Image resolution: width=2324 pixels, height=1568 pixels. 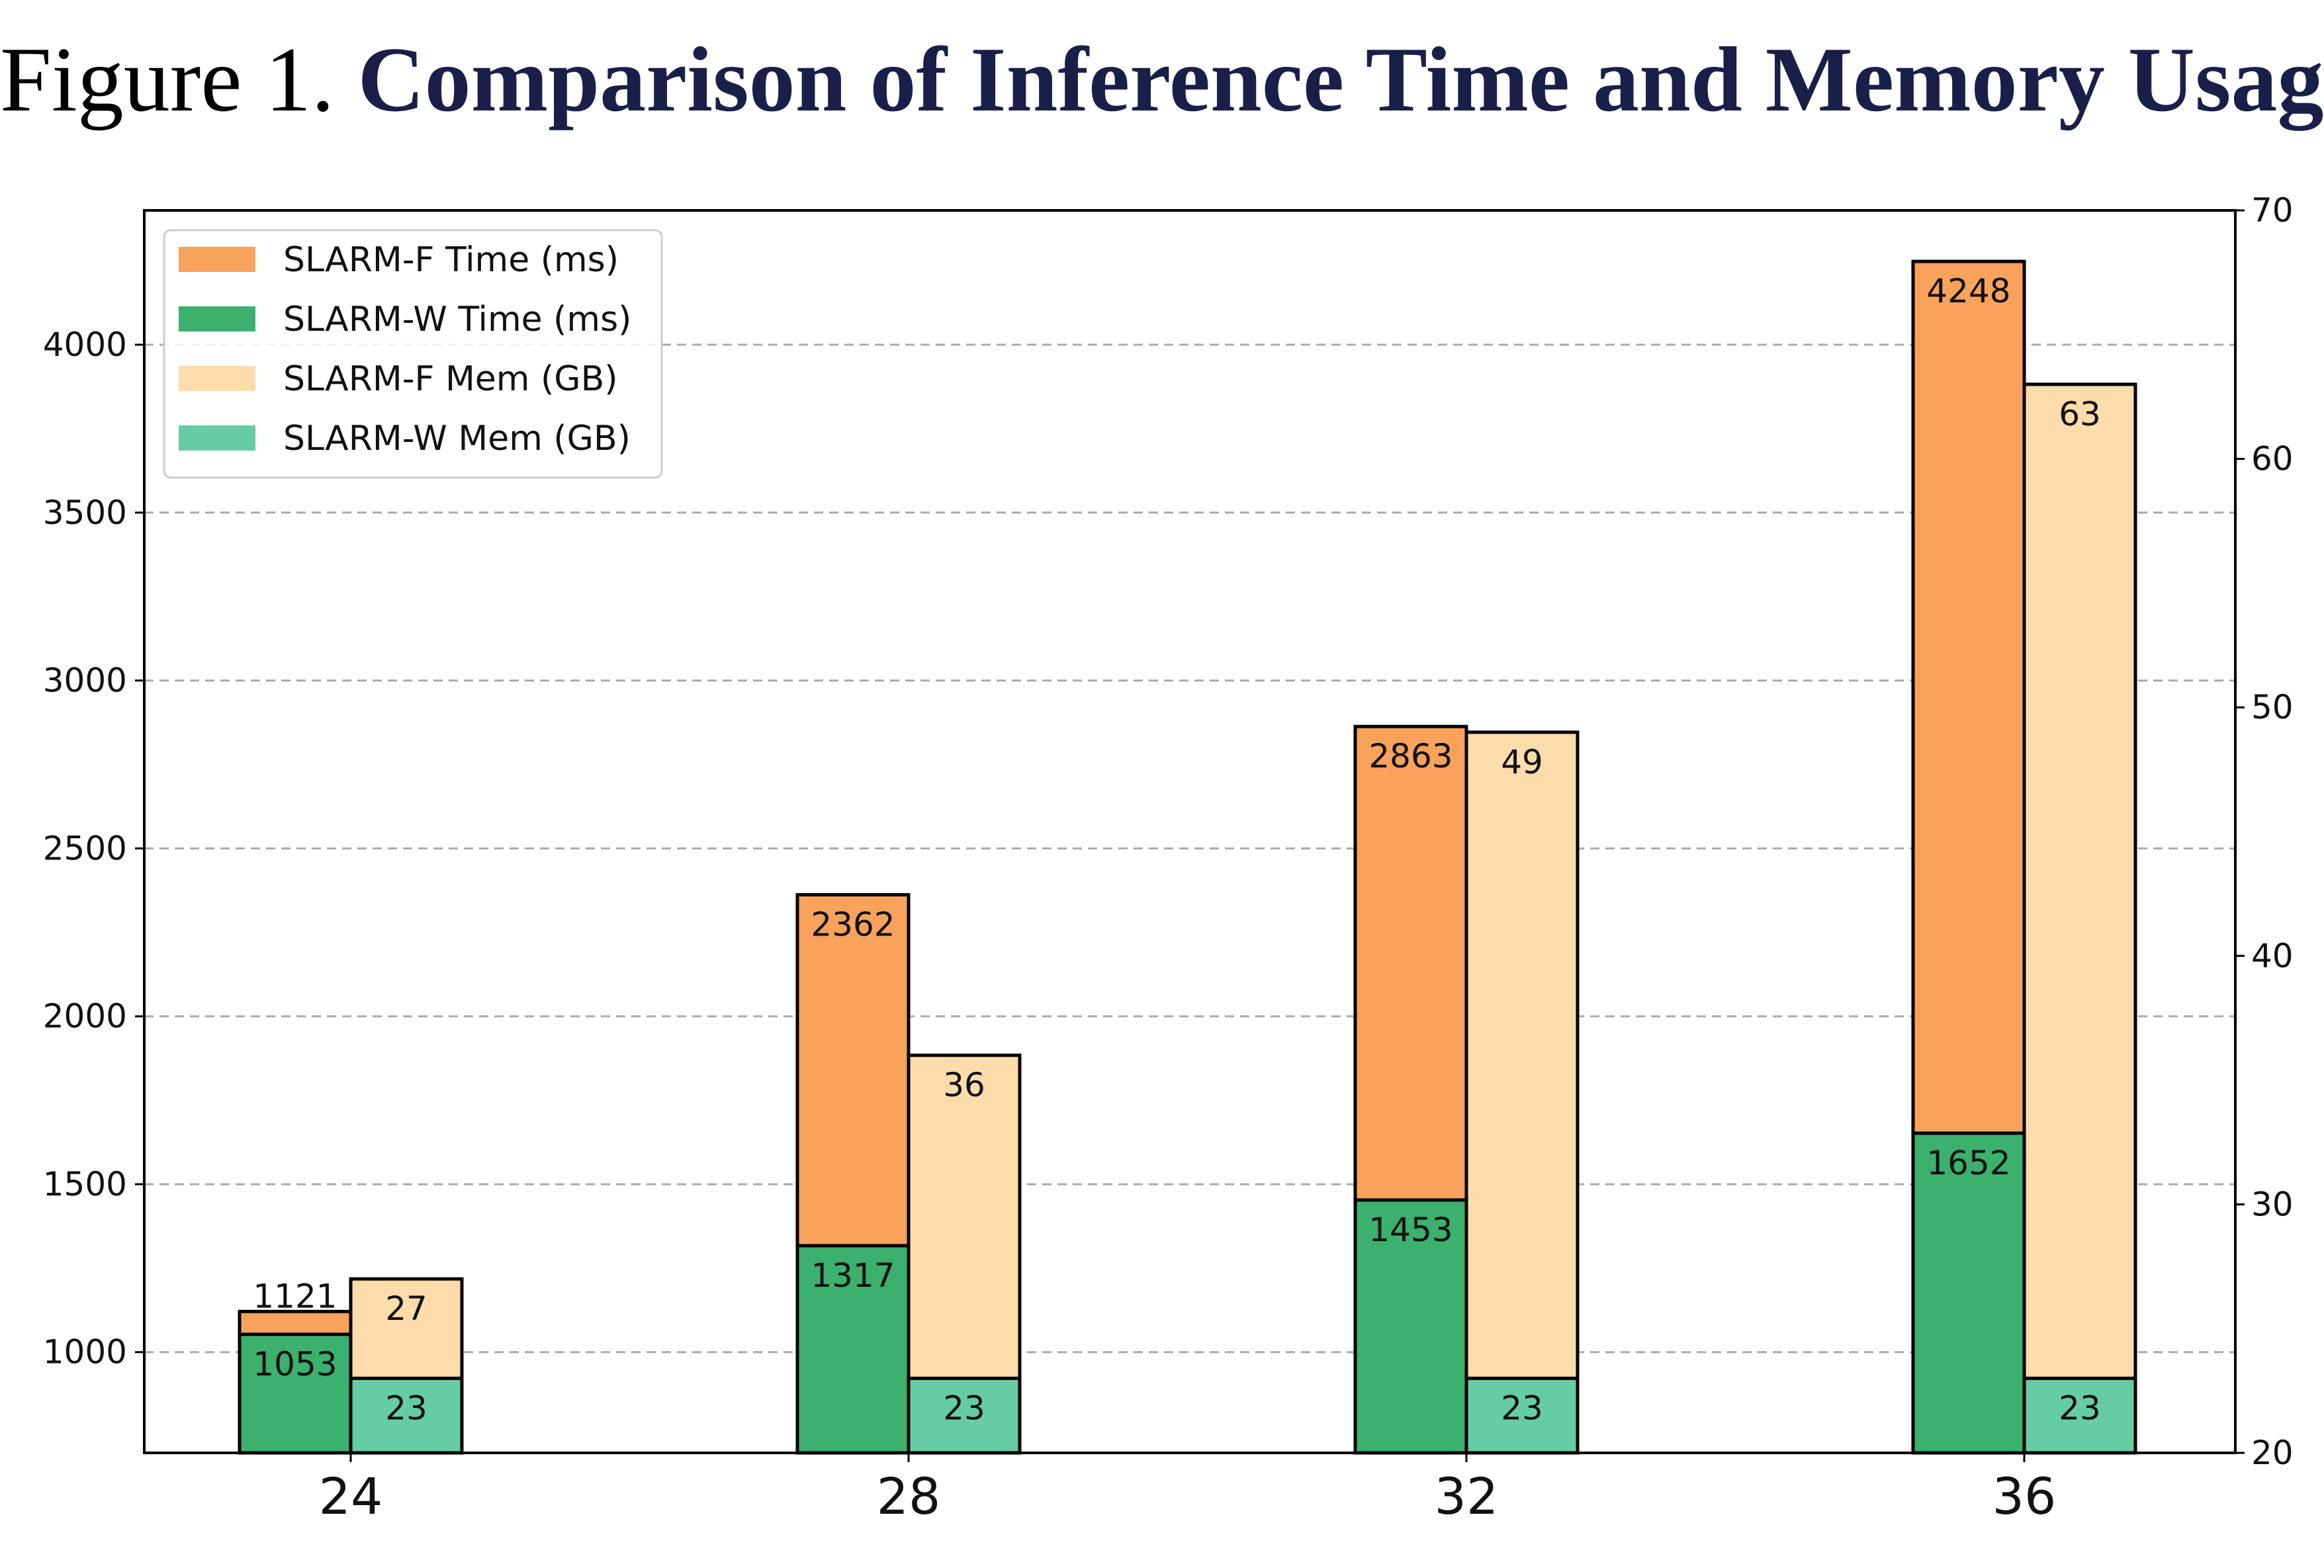 I want to click on y-left-tick-label: 4000, so click(x=85, y=345).